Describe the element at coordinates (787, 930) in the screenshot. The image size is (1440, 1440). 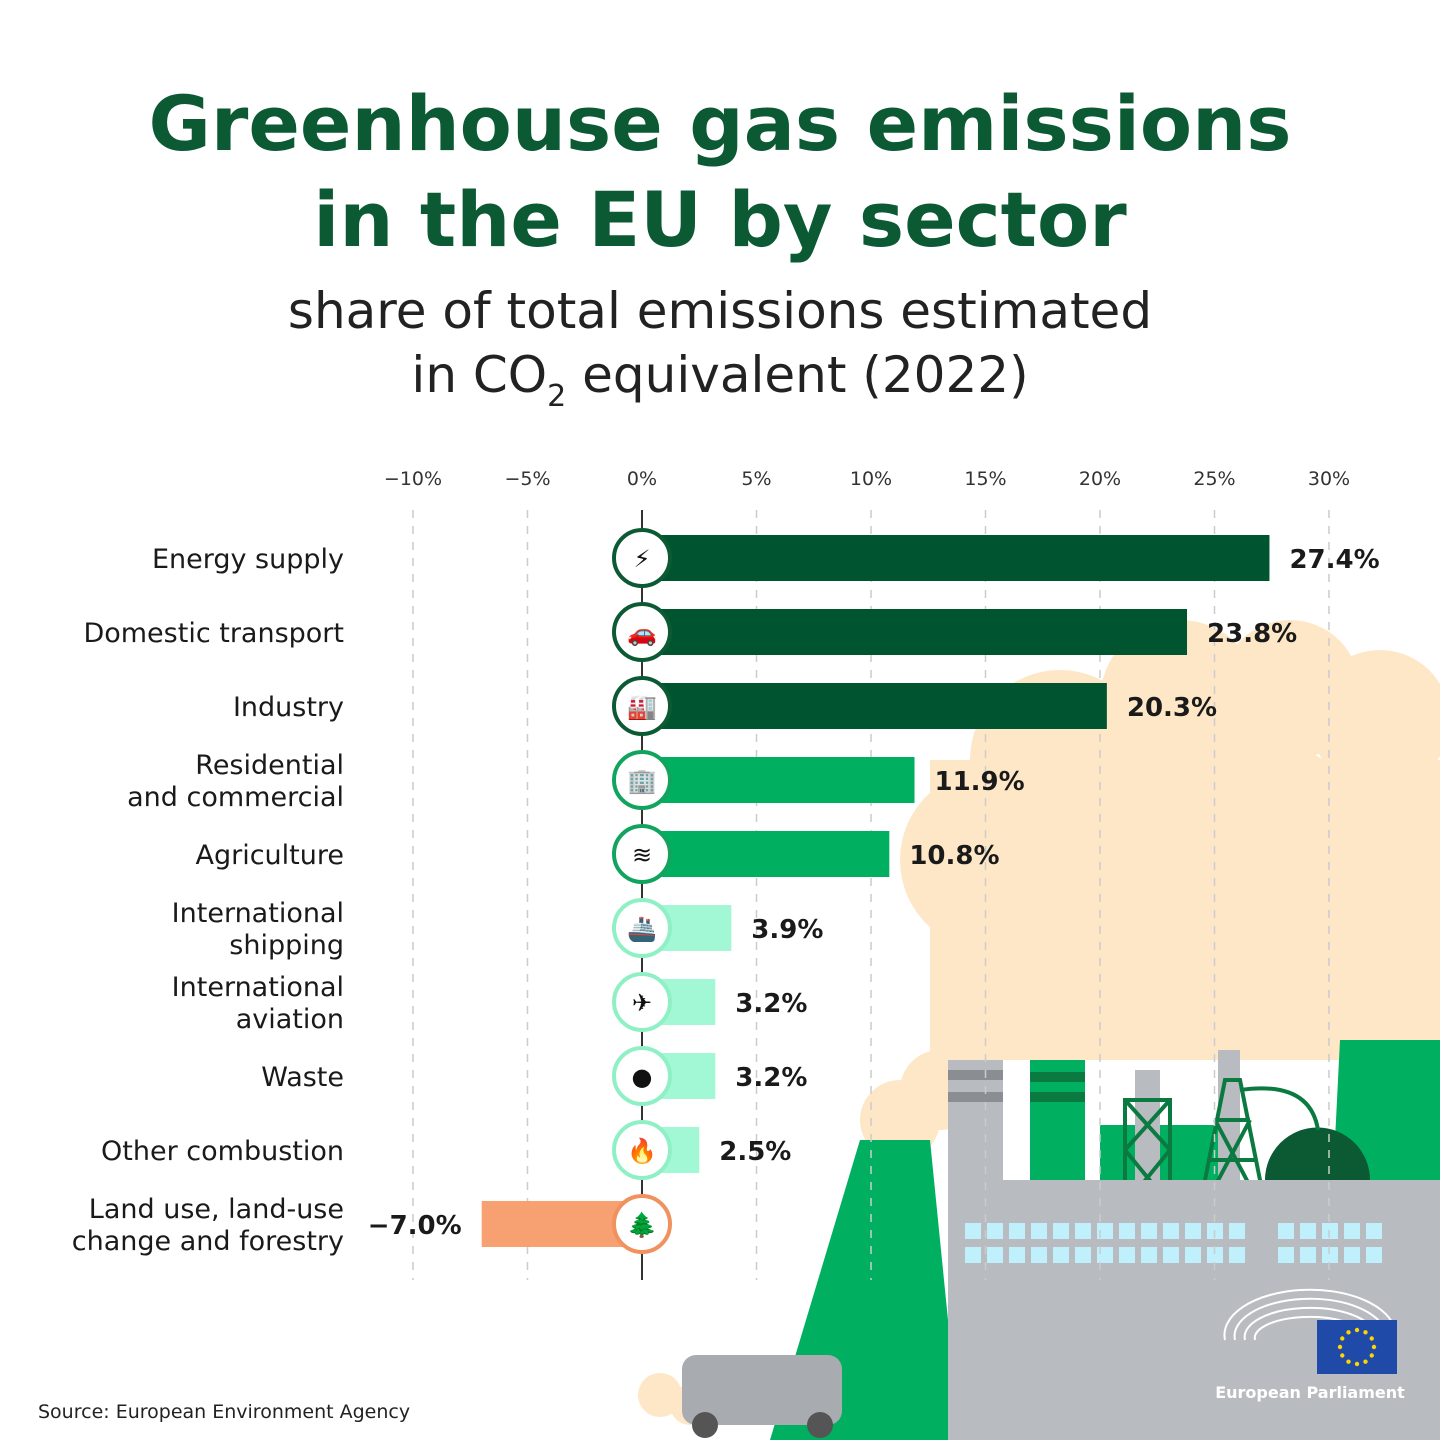
I see `value-label: 3.9%` at that location.